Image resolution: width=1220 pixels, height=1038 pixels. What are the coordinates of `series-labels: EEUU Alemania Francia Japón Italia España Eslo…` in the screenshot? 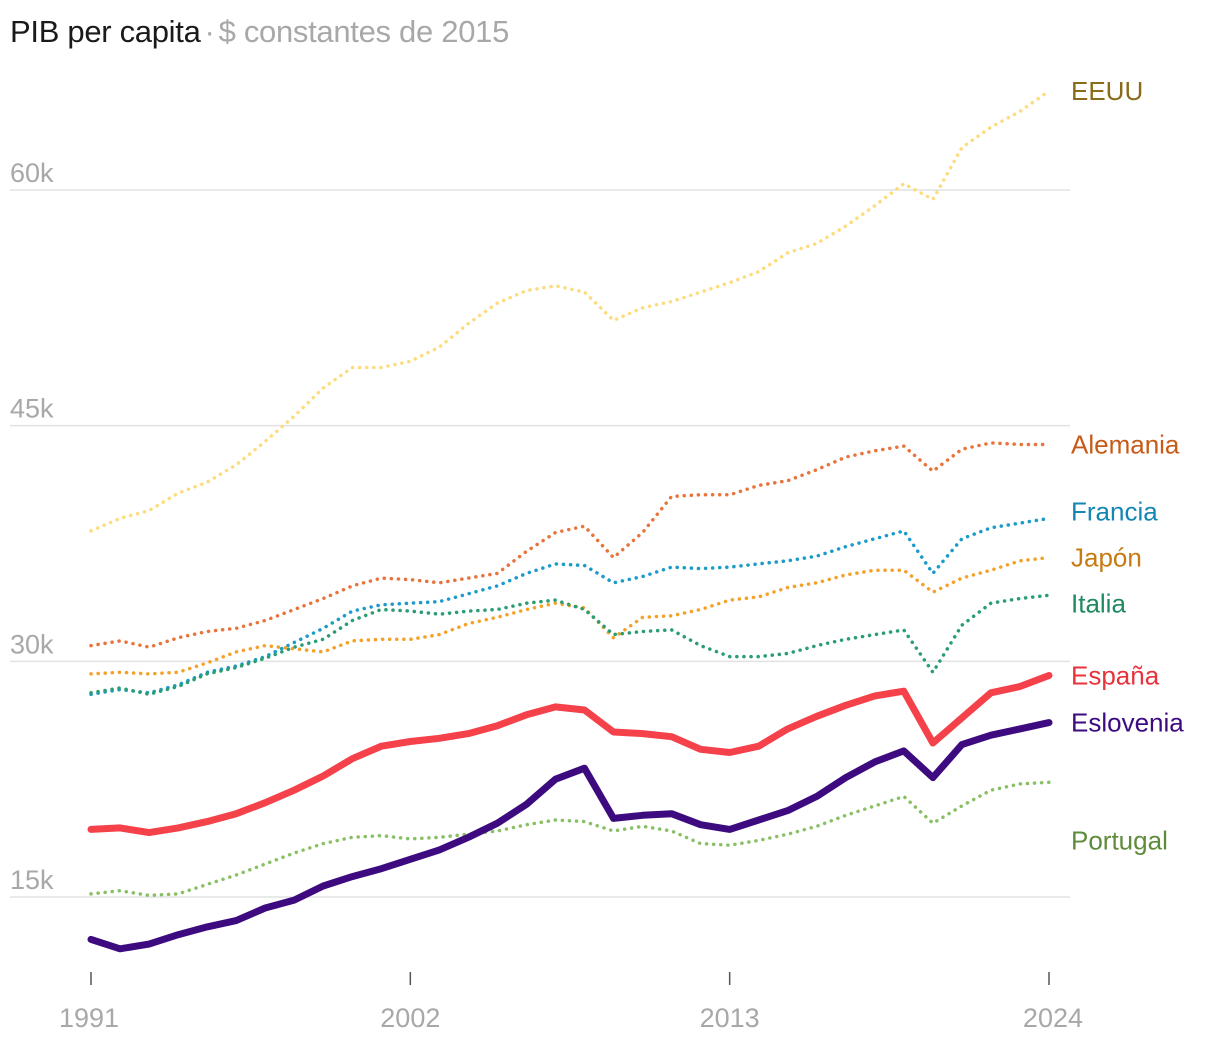 It's located at (1127, 465).